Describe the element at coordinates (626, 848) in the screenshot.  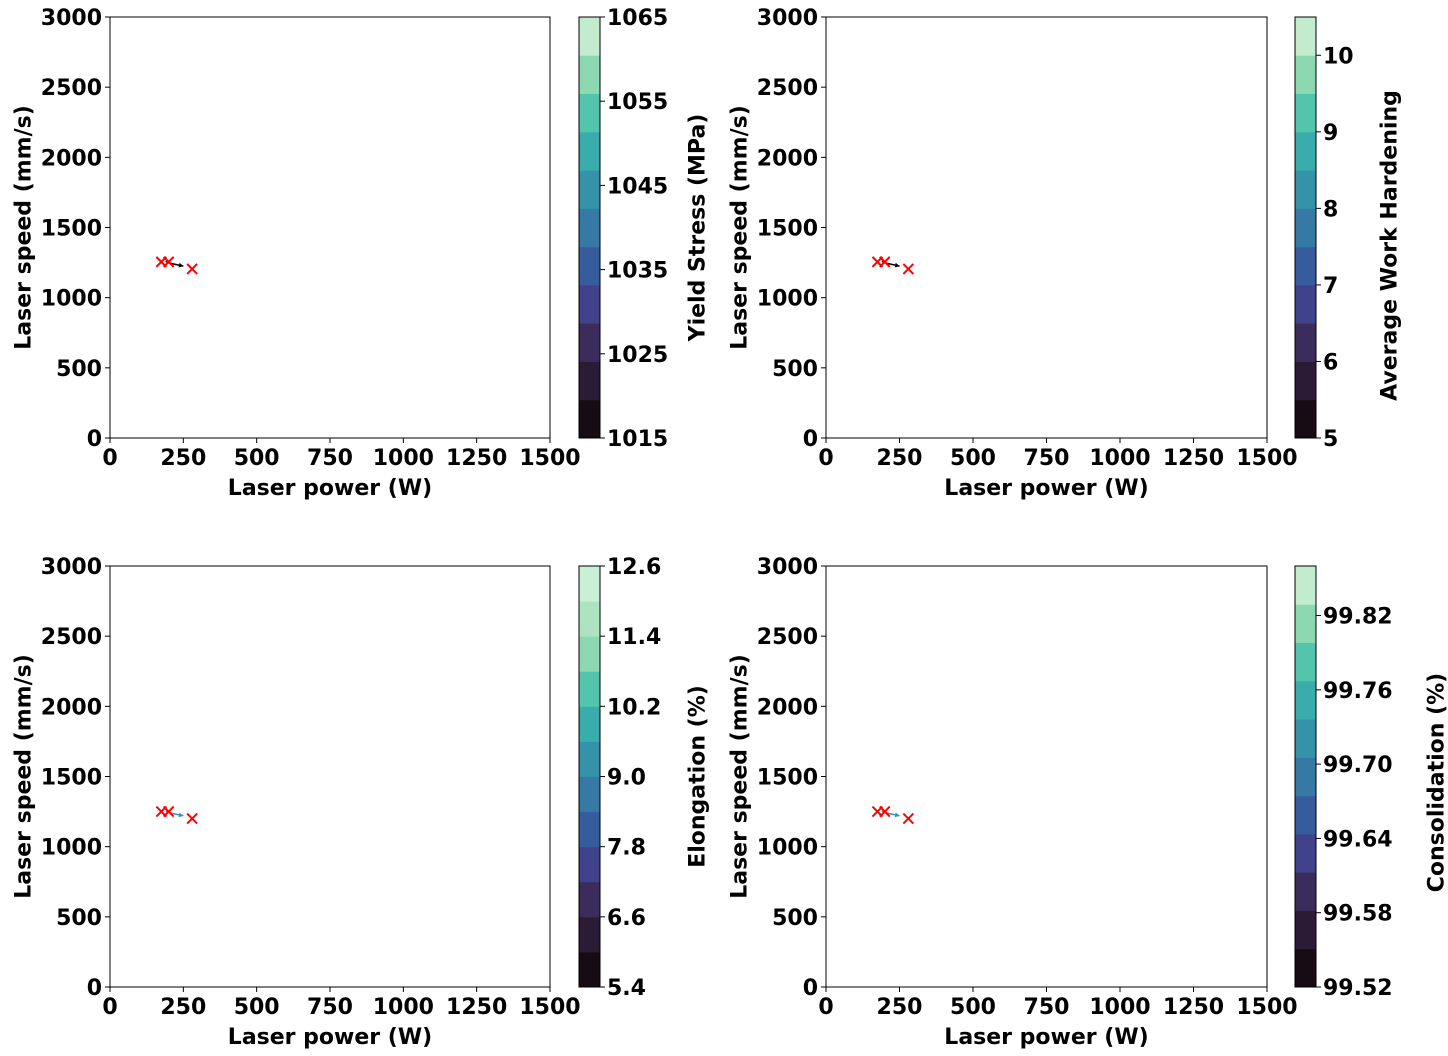
I see `colorbar-tick-label: 7.8` at that location.